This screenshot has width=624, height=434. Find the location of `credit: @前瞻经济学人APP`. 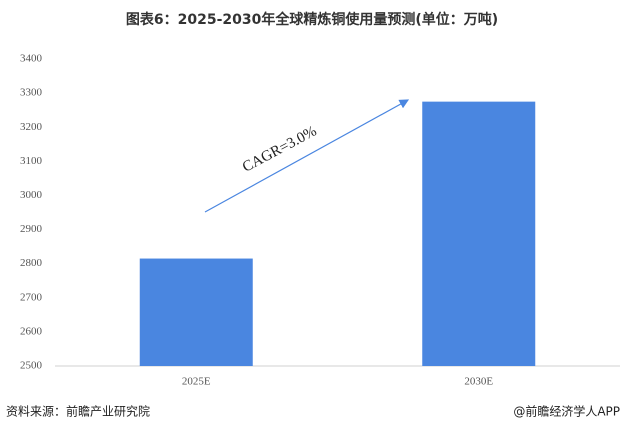

credit: @前瞻经济学人APP is located at coordinates (566, 411).